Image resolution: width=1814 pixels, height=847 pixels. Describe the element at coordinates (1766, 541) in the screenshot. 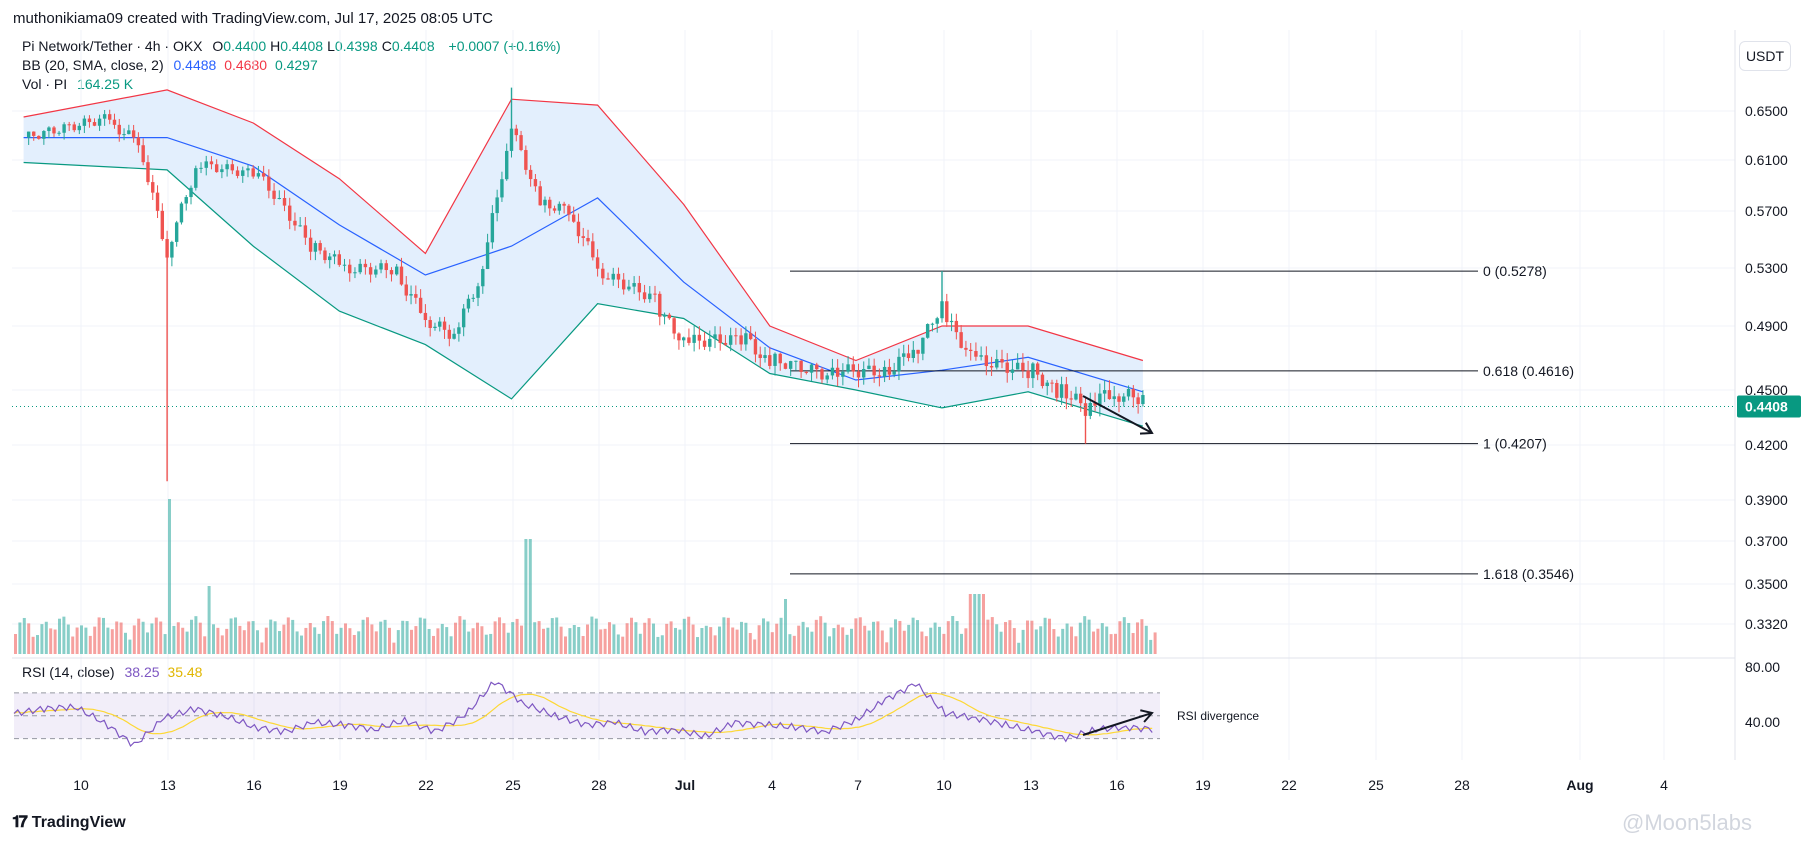

I see `price-tick-label: 0.3700` at that location.